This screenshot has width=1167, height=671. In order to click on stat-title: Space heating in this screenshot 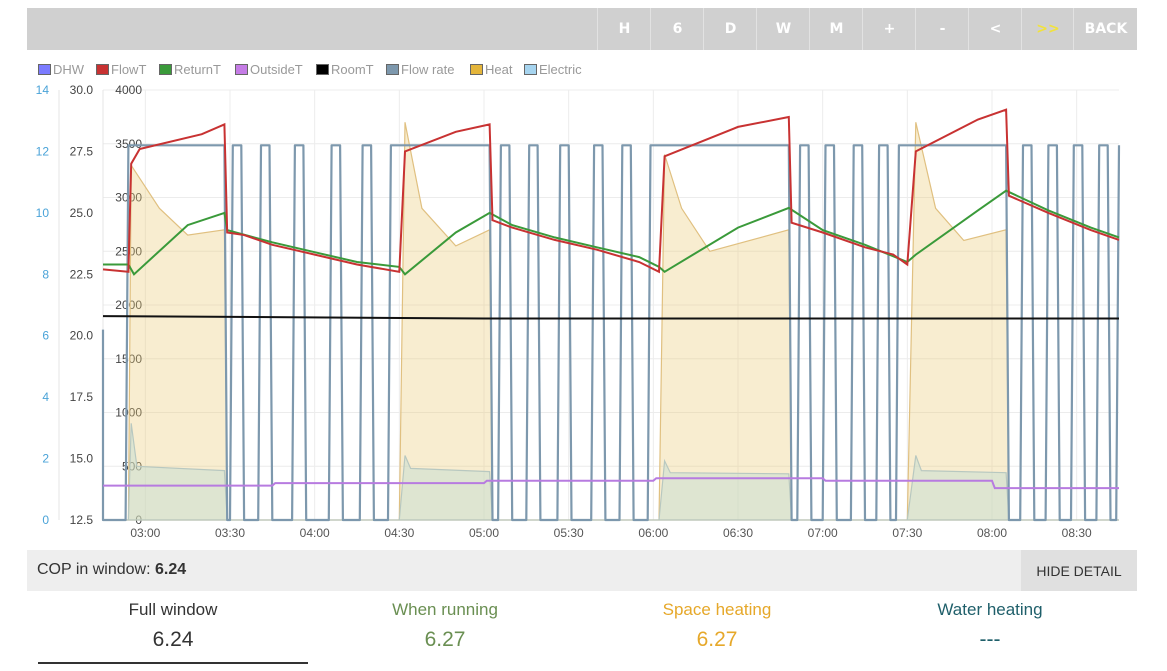, I will do `click(717, 609)`.